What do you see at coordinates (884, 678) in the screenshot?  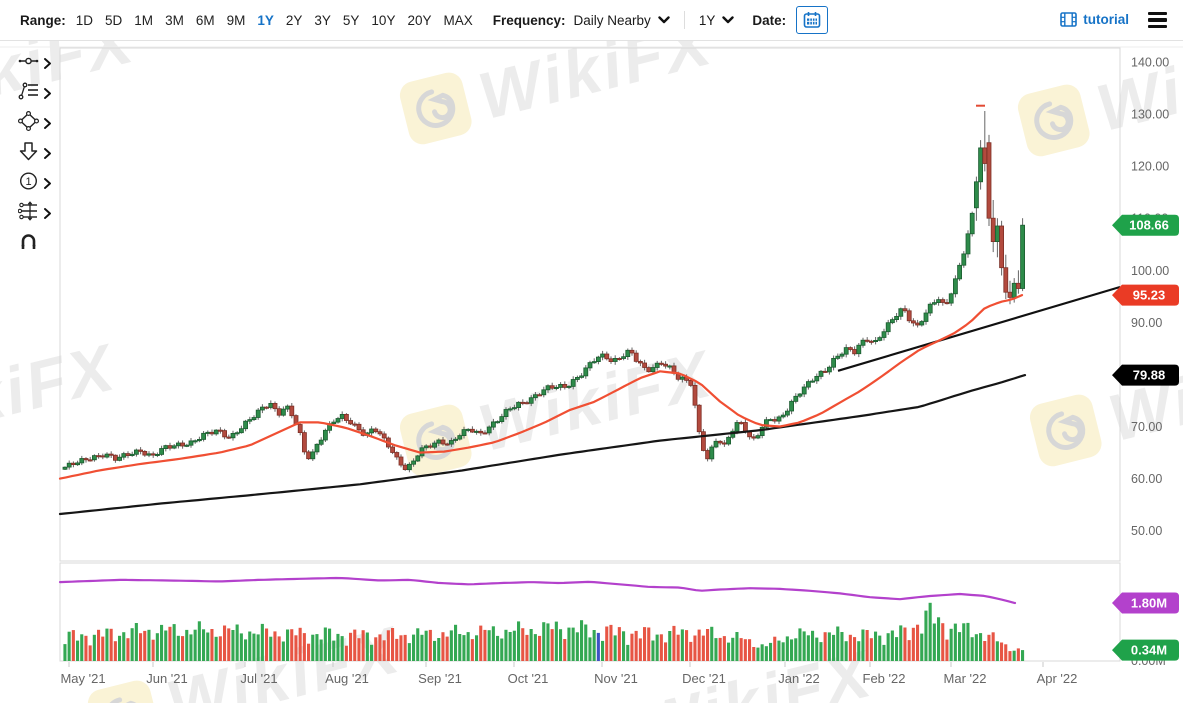 I see `svg-text: Feb '22` at bounding box center [884, 678].